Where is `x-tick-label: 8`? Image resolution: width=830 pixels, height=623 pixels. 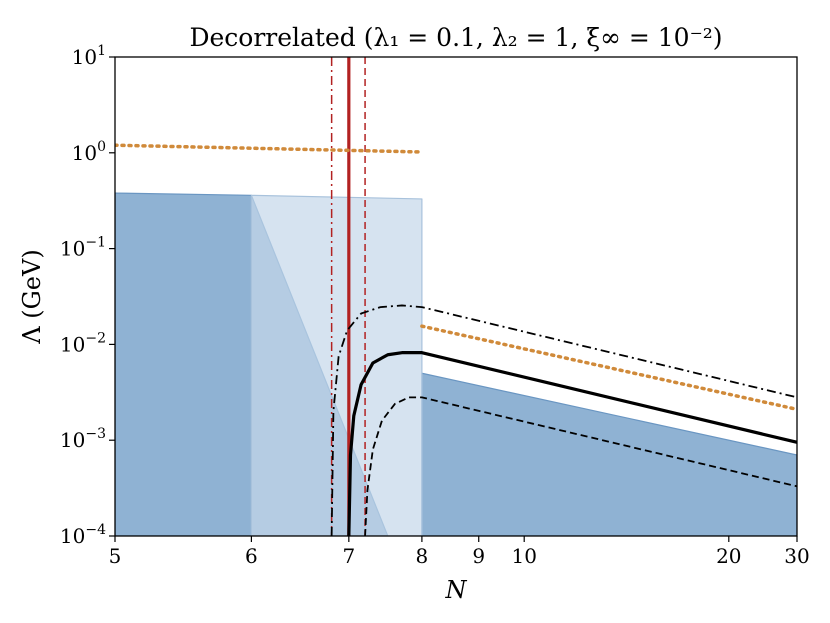
x-tick-label: 8 is located at coordinates (422, 556).